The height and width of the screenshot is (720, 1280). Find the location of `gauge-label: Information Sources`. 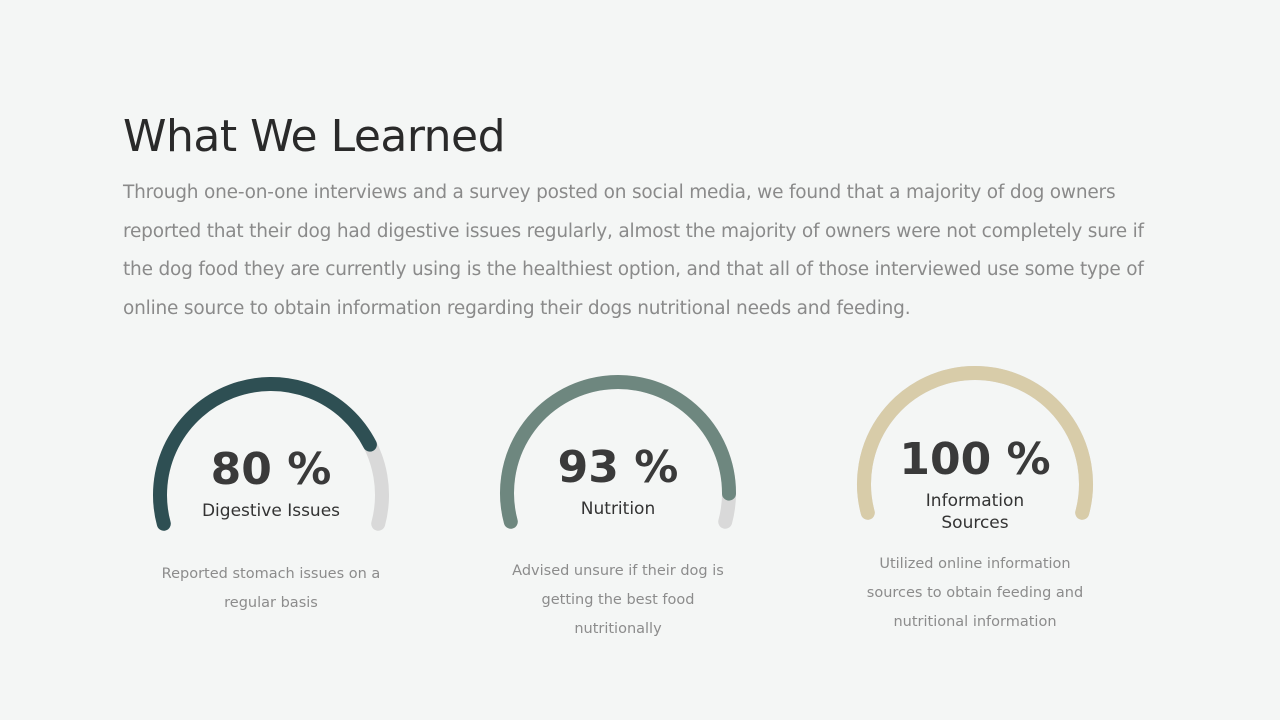

gauge-label: Information Sources is located at coordinates (975, 512).